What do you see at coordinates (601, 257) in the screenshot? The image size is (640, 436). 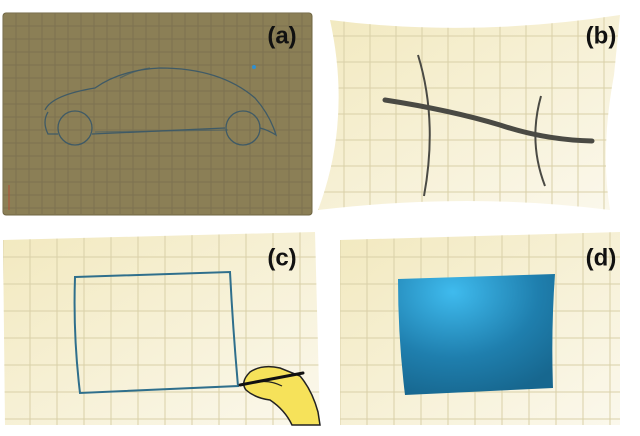 I see `panel-label: (d)` at bounding box center [601, 257].